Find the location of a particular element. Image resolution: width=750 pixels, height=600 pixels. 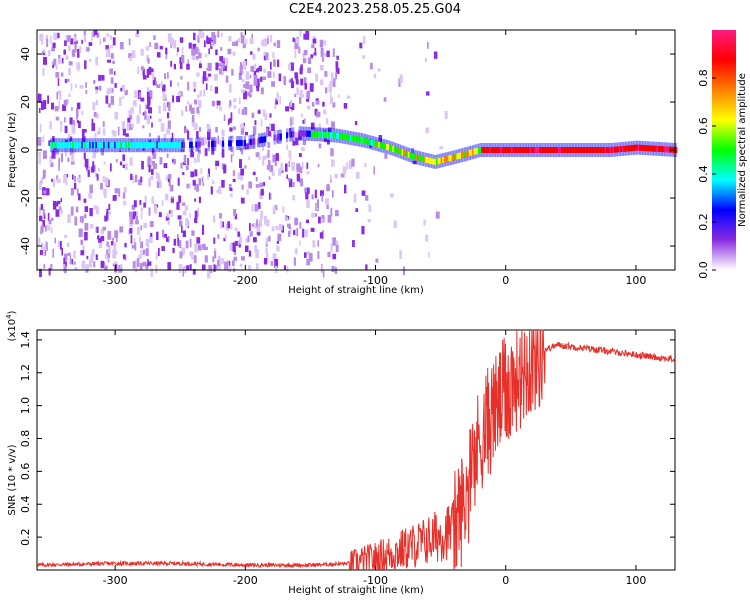

snr-x-tick-label: 0 is located at coordinates (505, 580).